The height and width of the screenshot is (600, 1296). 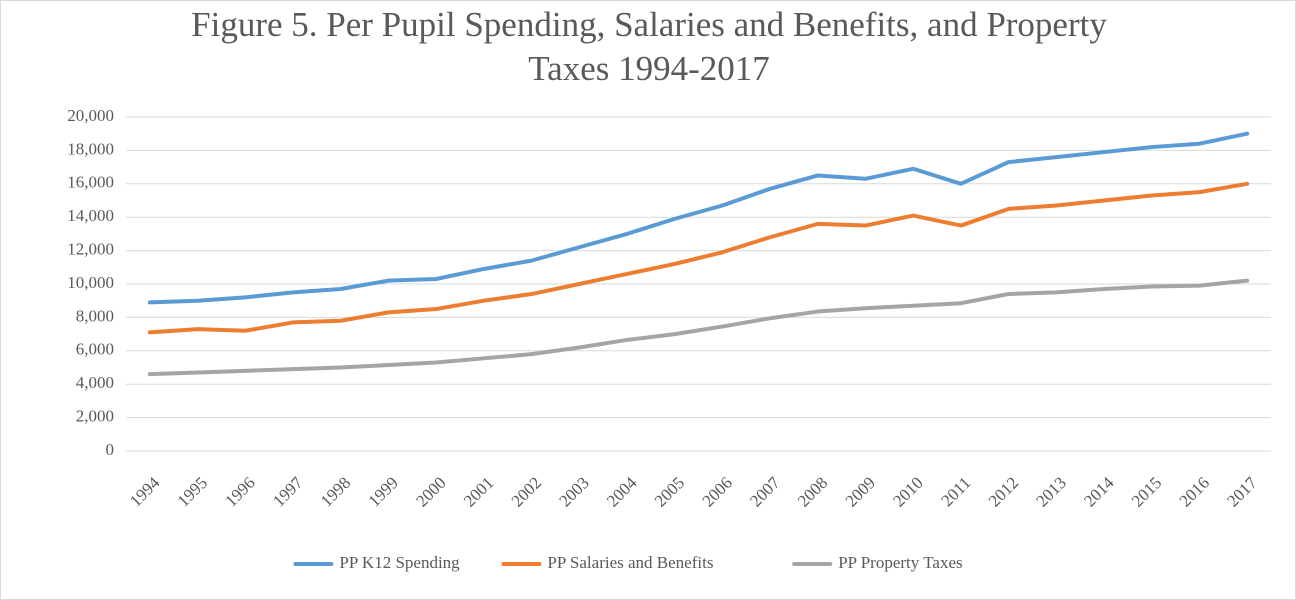 What do you see at coordinates (1003, 491) in the screenshot?
I see `x-tick-label: 2012` at bounding box center [1003, 491].